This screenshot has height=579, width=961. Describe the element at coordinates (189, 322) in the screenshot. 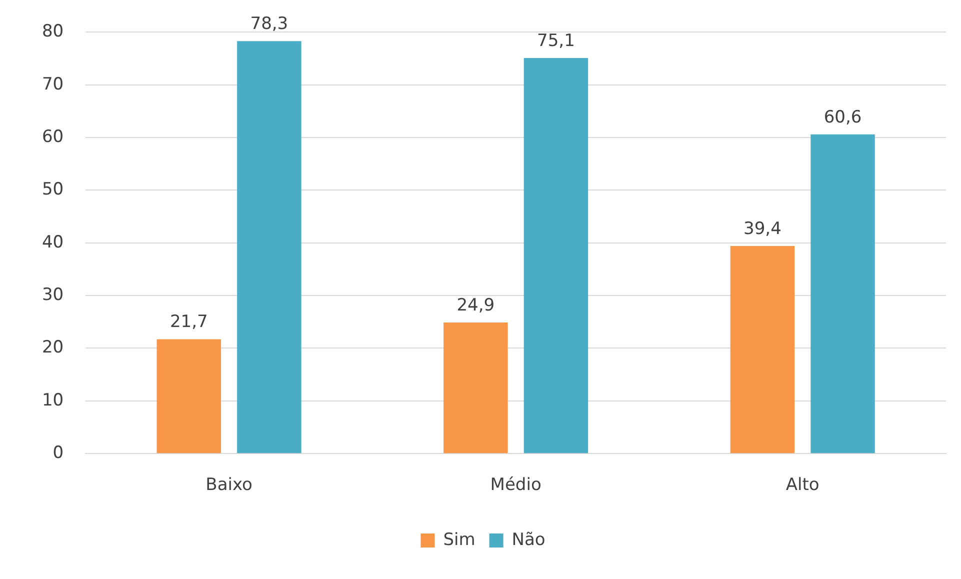

I see `data-label: 21,7` at that location.